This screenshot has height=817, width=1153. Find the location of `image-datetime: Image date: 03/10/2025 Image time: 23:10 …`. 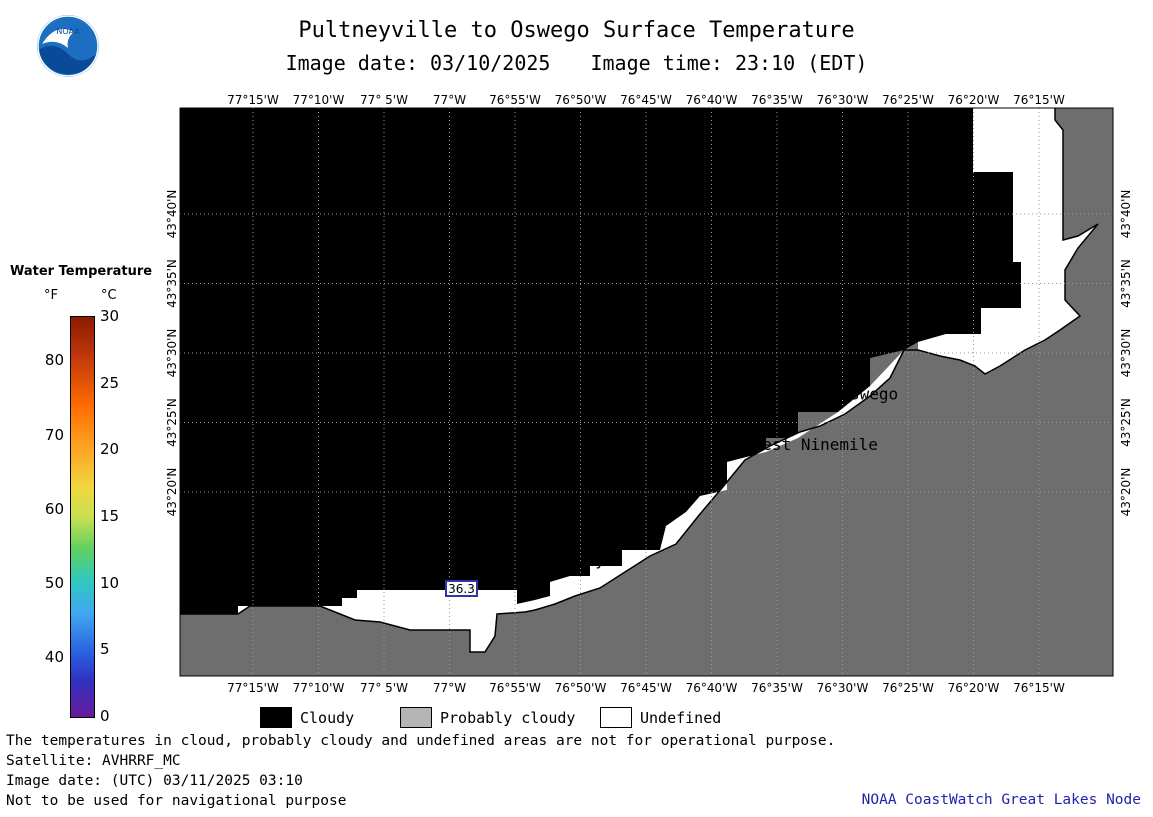

image-datetime: Image date: 03/10/2025 Image time: 23:10 … is located at coordinates (576, 63).